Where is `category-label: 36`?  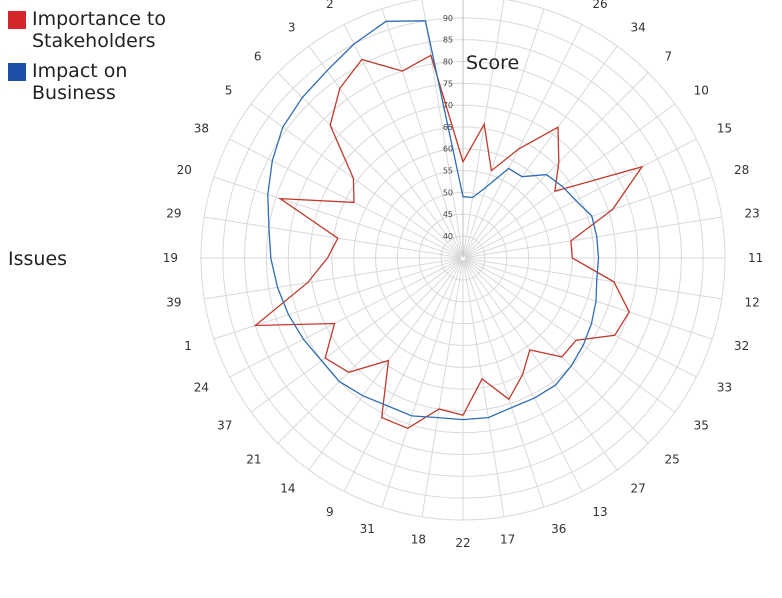
category-label: 36 is located at coordinates (558, 529).